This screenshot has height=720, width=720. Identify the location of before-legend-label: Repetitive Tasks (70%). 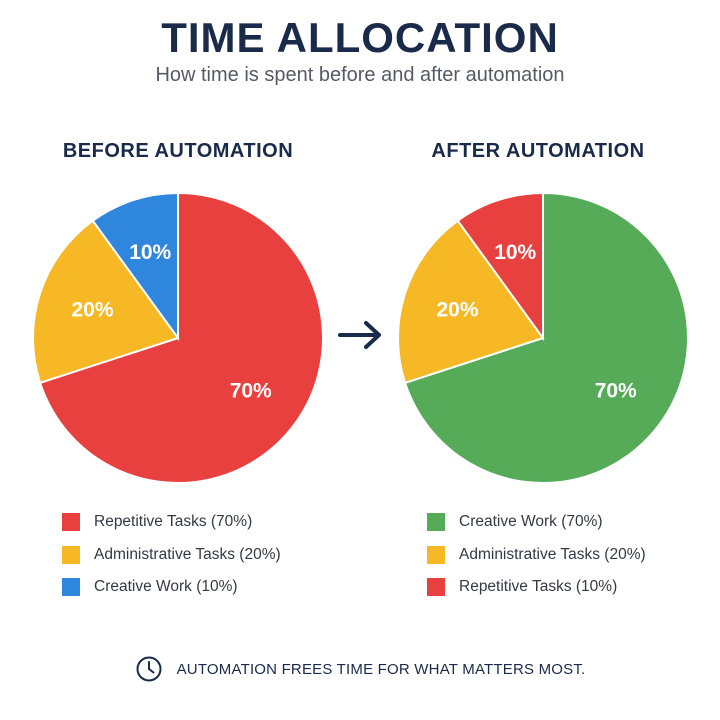
(173, 522).